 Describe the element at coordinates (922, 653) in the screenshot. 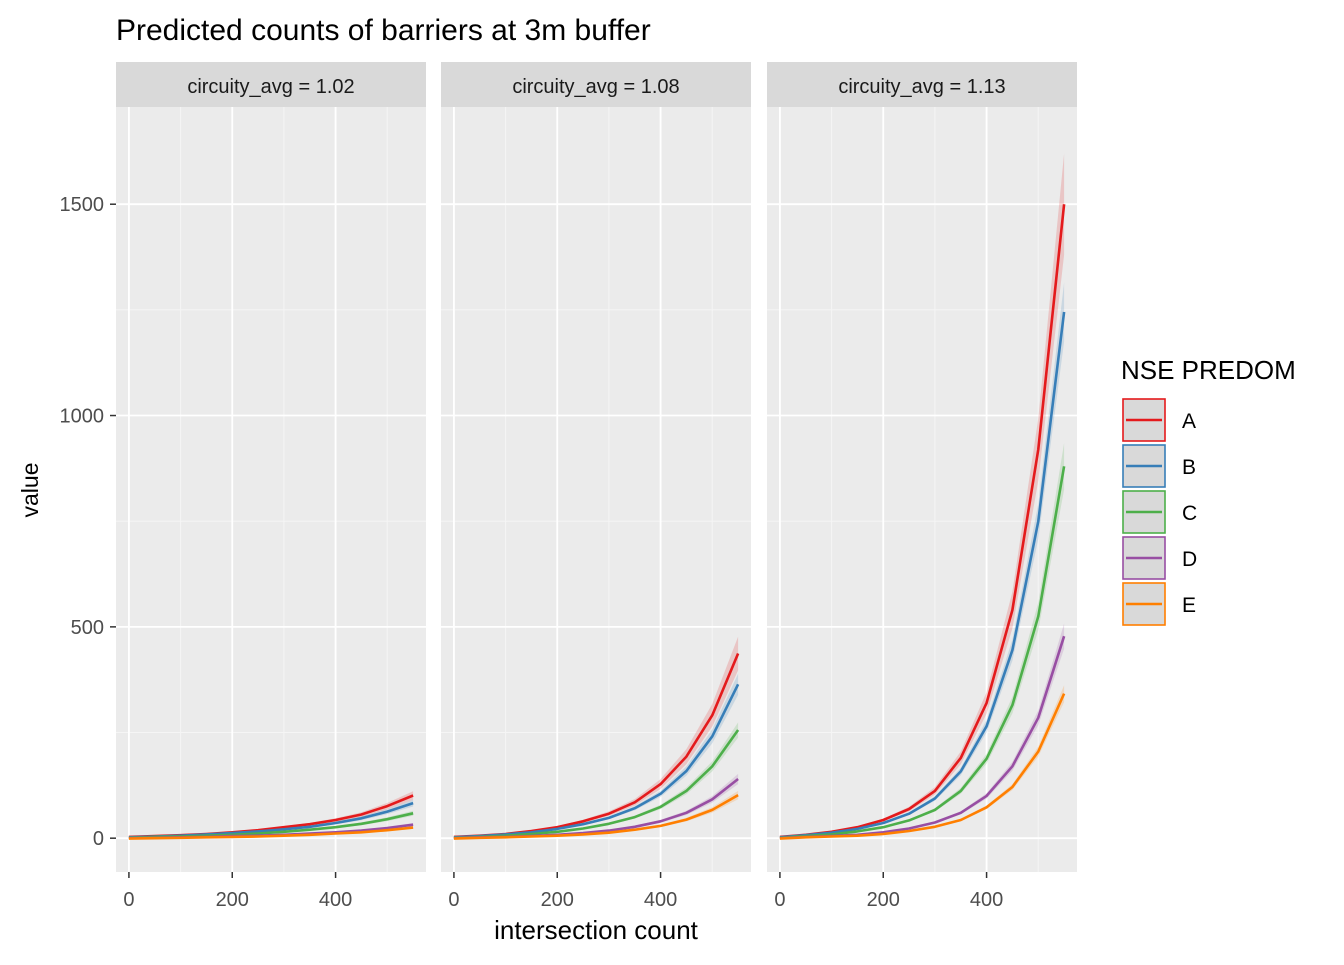

I see `series-line-c` at that location.